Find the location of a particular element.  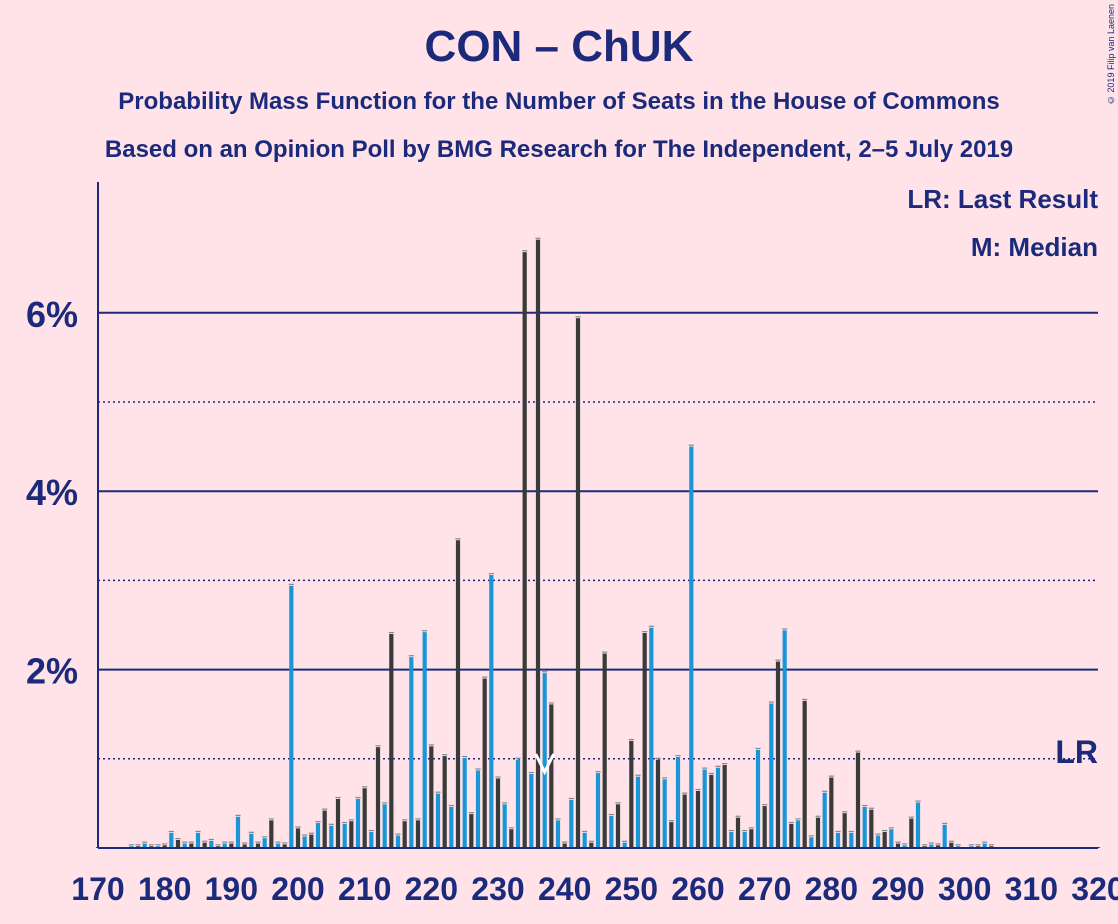

x-tick-label: 200 is located at coordinates (297, 889).